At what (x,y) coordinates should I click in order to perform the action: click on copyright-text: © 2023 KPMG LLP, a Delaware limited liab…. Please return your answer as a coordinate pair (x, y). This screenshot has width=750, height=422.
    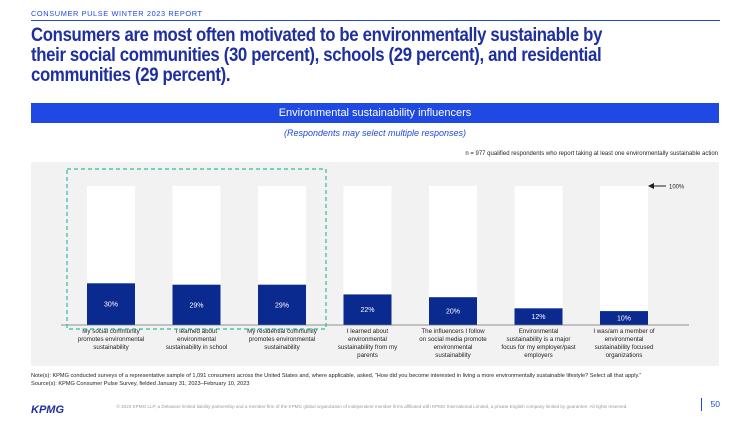
    Looking at the image, I should click on (372, 406).